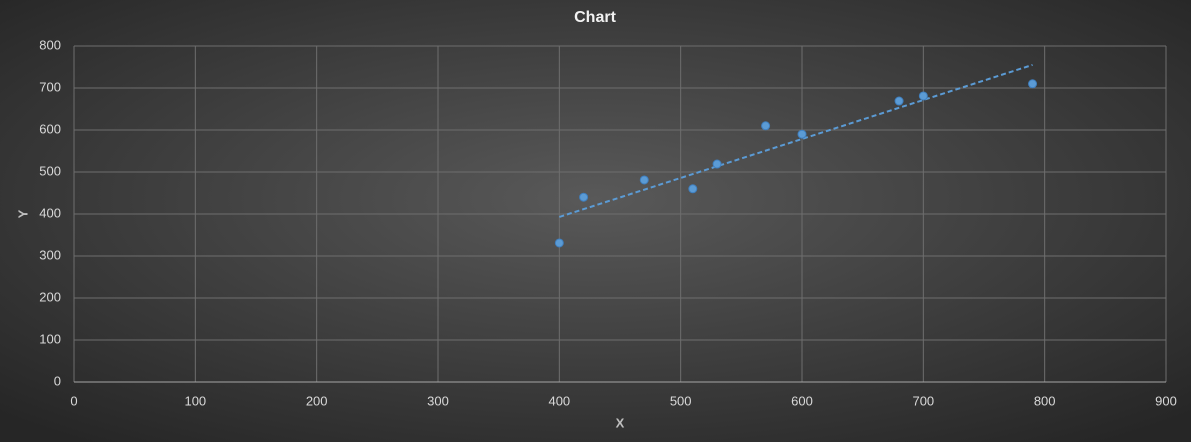 This screenshot has width=1191, height=442. I want to click on x-tick-label: 100, so click(195, 400).